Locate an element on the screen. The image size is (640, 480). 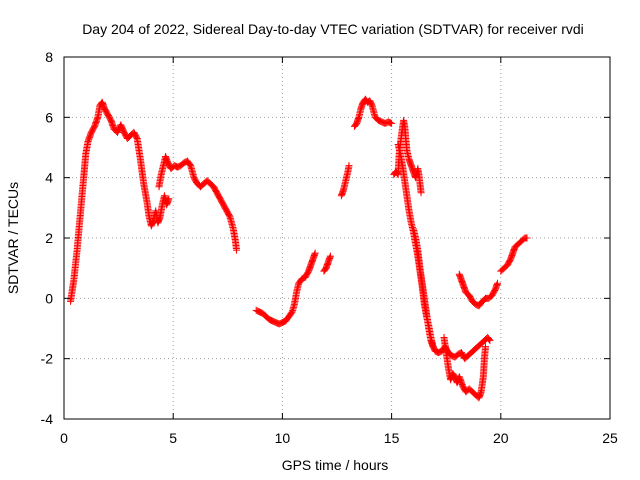
y-tick-label: 0 is located at coordinates (49, 298).